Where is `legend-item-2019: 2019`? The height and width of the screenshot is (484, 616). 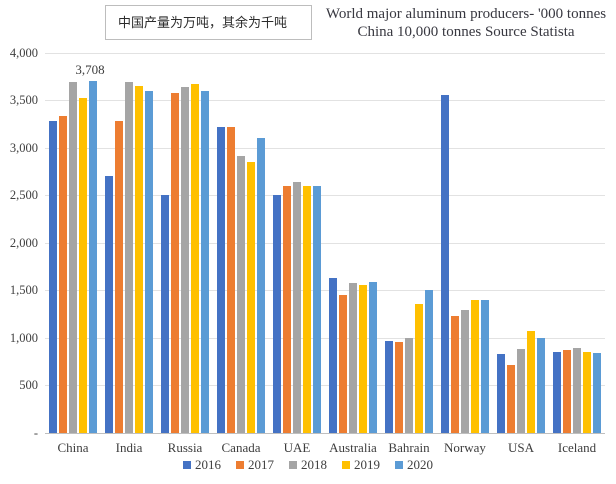 legend-item-2019: 2019 is located at coordinates (361, 465).